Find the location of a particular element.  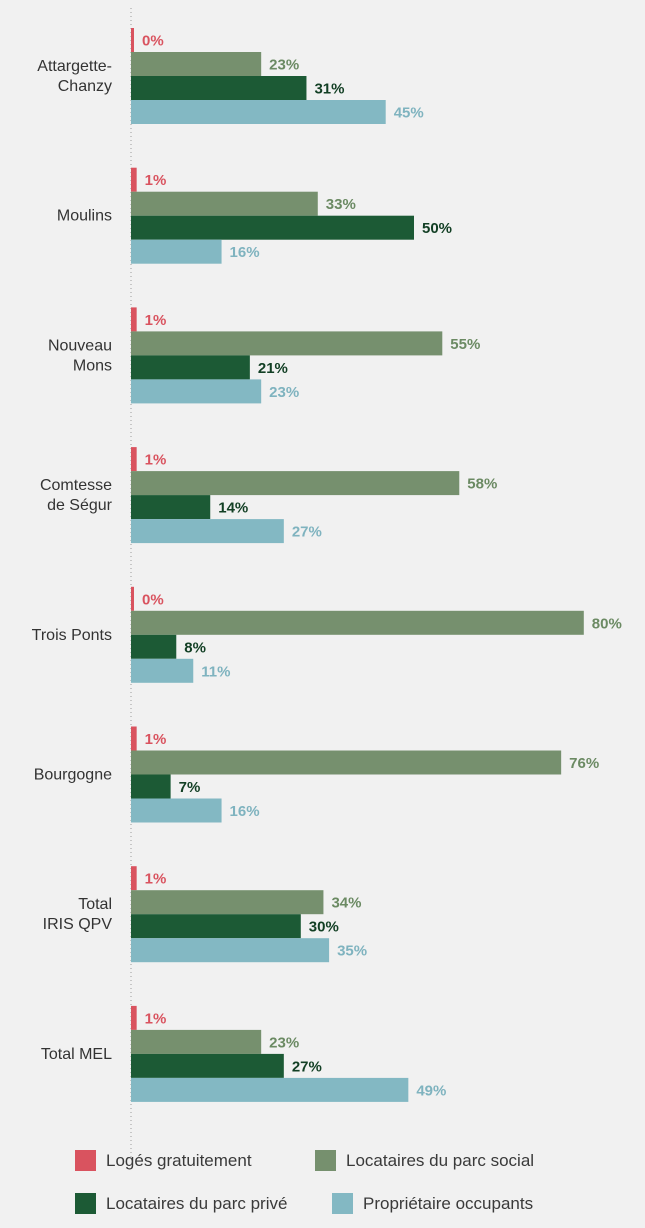

category-label: Total IRIS QPV is located at coordinates (78, 914).